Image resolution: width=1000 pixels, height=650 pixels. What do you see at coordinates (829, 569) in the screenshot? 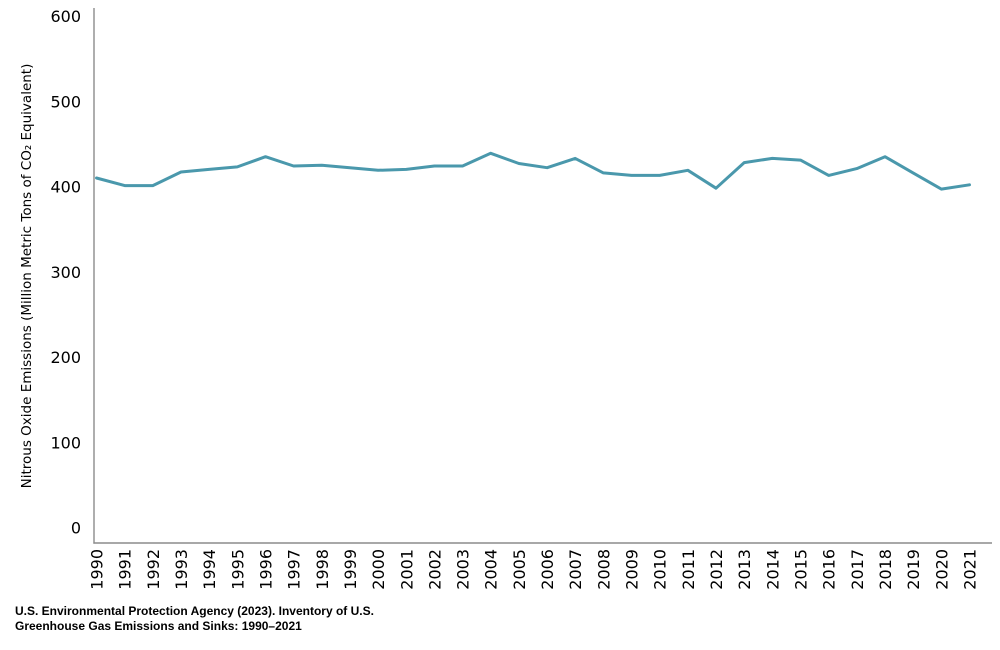
I see `x-tick-label: 2016` at bounding box center [829, 569].